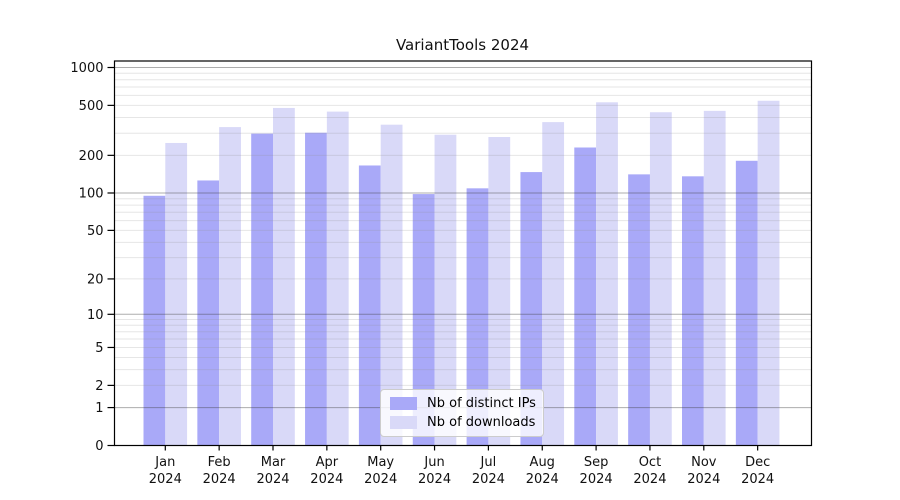  Describe the element at coordinates (316, 289) in the screenshot. I see `bar-distinct-ips-apr` at that location.